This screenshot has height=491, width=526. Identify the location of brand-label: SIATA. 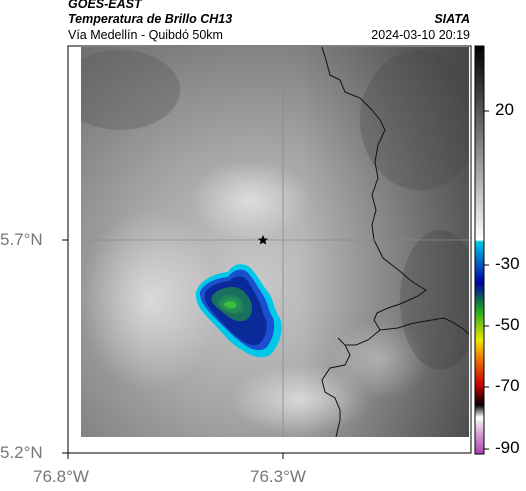
(452, 19).